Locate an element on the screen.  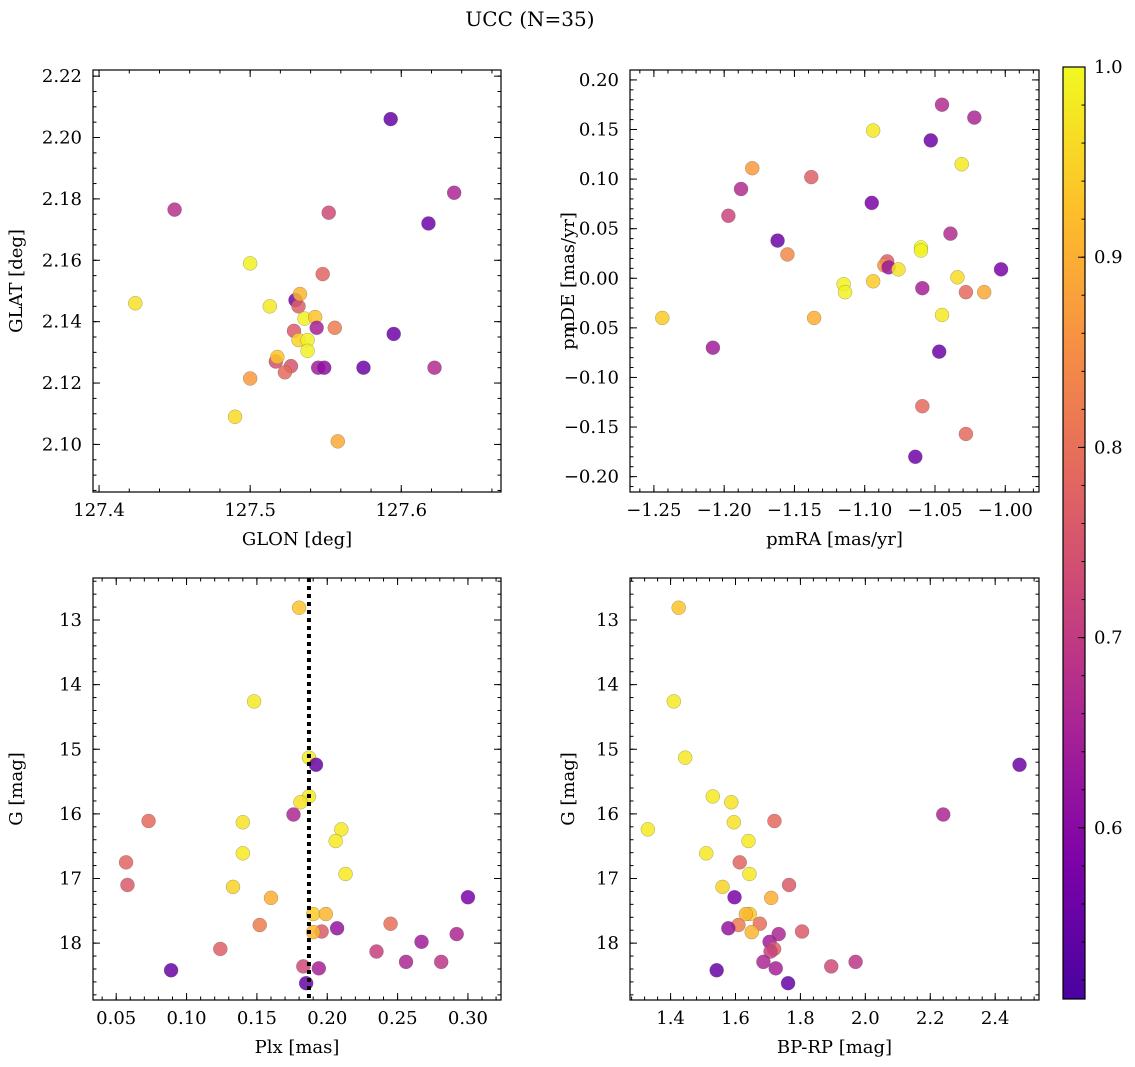
y-tick-label: 0.00 is located at coordinates (599, 278).